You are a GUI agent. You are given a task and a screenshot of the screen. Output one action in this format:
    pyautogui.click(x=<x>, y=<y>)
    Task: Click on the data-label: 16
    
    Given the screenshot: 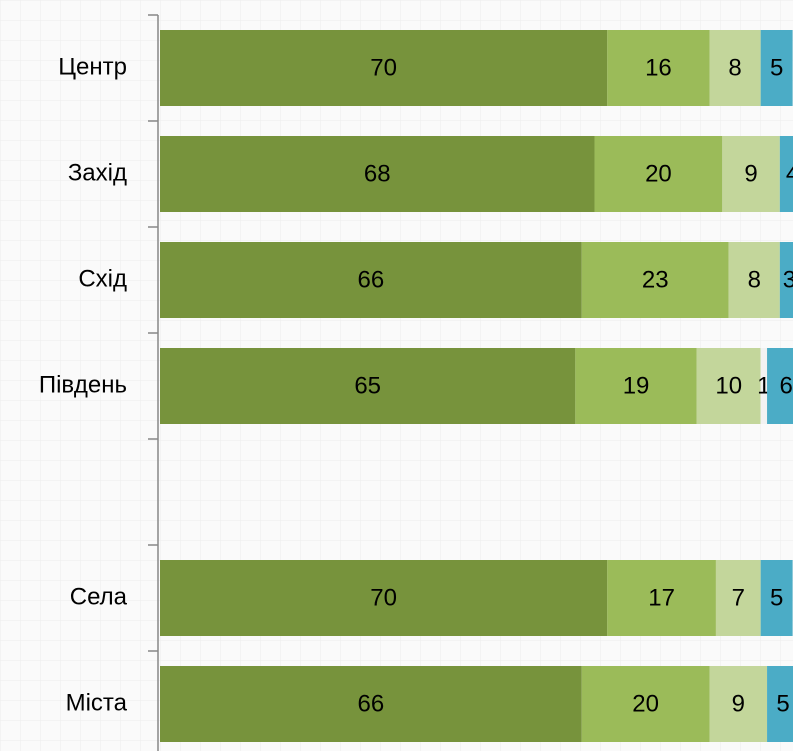 What is the action you would take?
    pyautogui.click(x=658, y=67)
    